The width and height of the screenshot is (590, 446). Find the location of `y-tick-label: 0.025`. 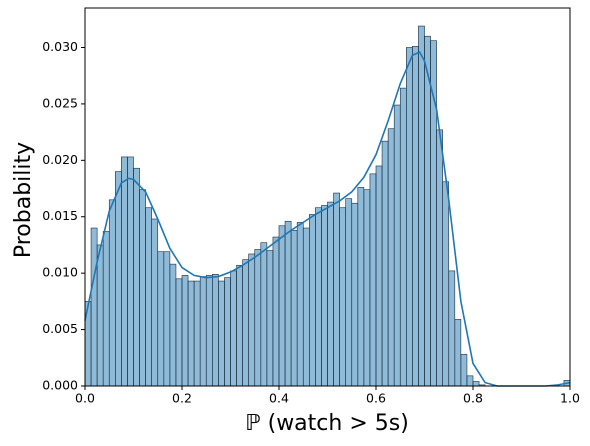

y-tick-label: 0.025 is located at coordinates (60, 102).